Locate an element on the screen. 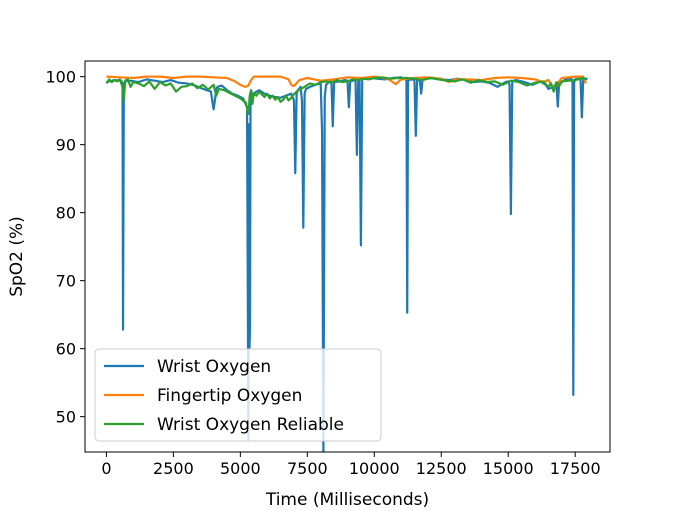 Image resolution: width=676 pixels, height=511 pixels. y-tick-label: 50 is located at coordinates (66, 417).